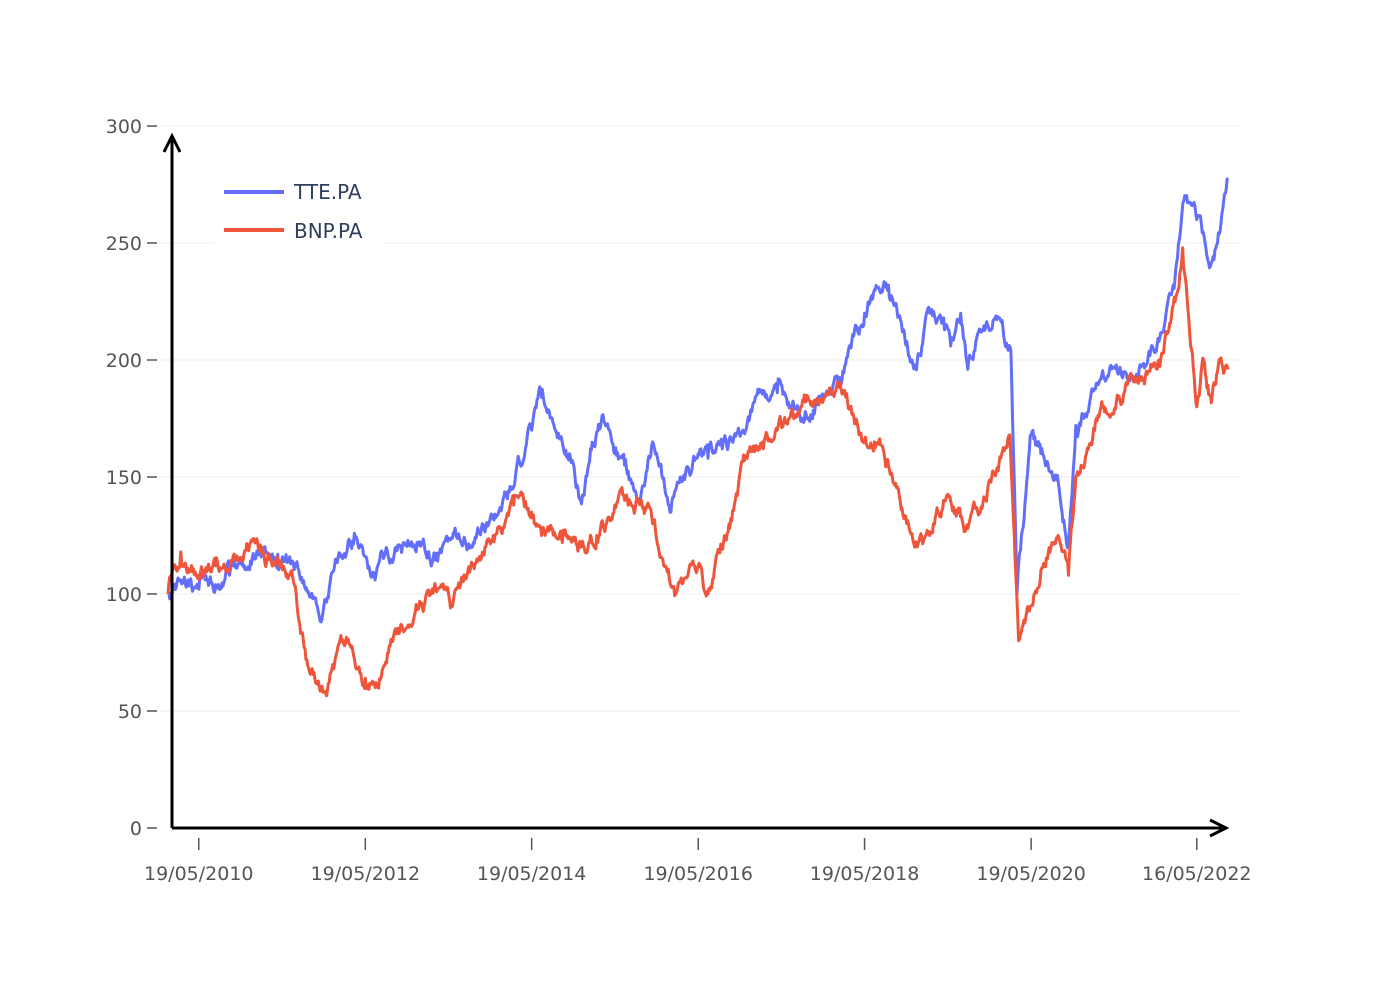  I want to click on legend-label-bnp: BNP.PA, so click(328, 231).